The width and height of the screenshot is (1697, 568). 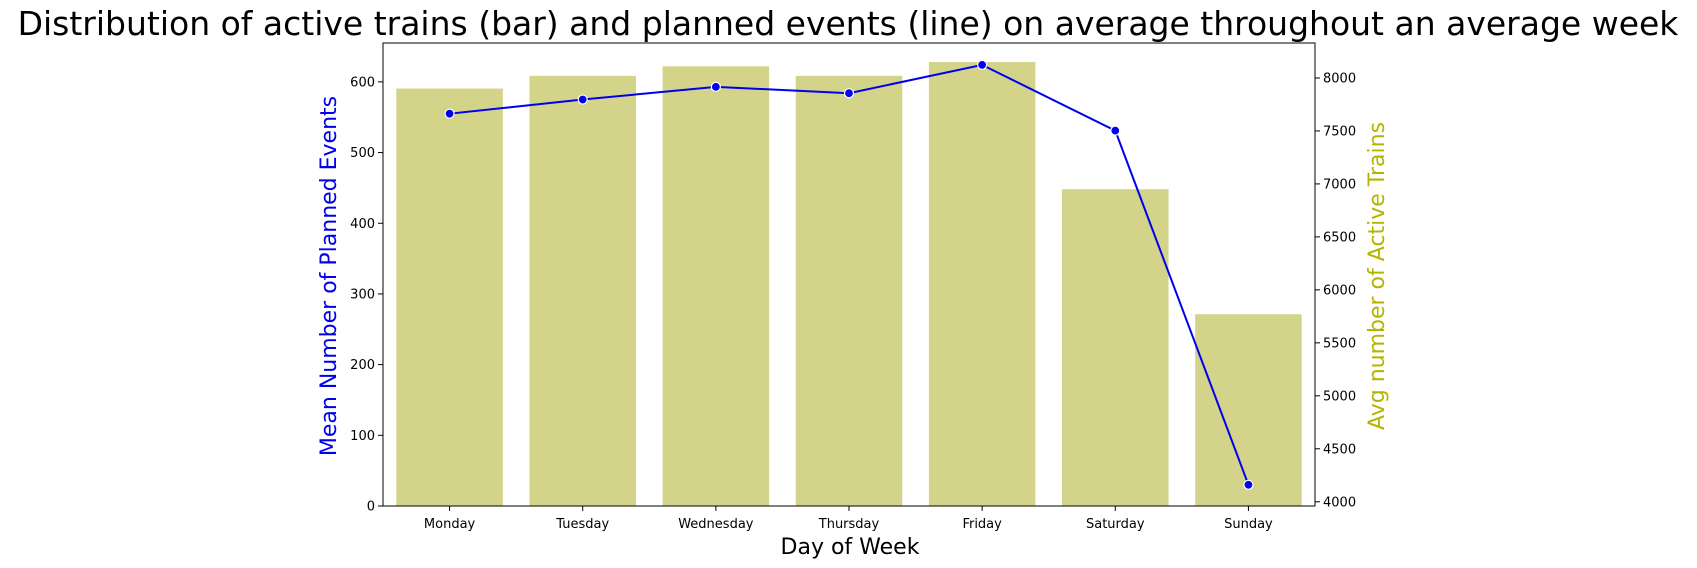 I want to click on y-tick-label: 500, so click(x=362, y=153).